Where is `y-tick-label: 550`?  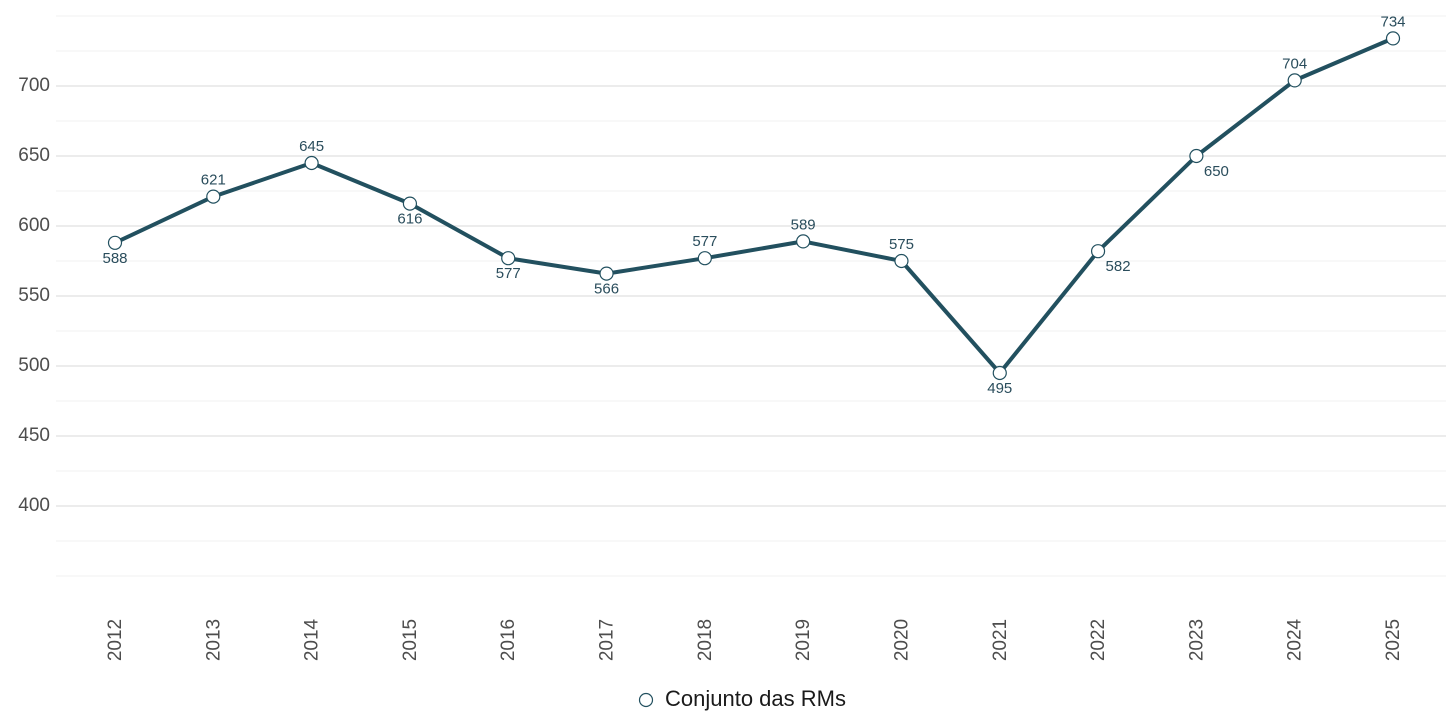
y-tick-label: 550 is located at coordinates (34, 295).